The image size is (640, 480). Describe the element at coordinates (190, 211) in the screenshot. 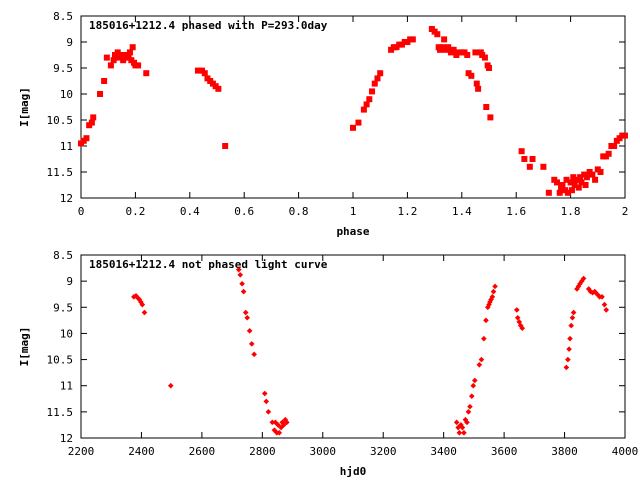

I see `x-tick-label: 0.4` at that location.